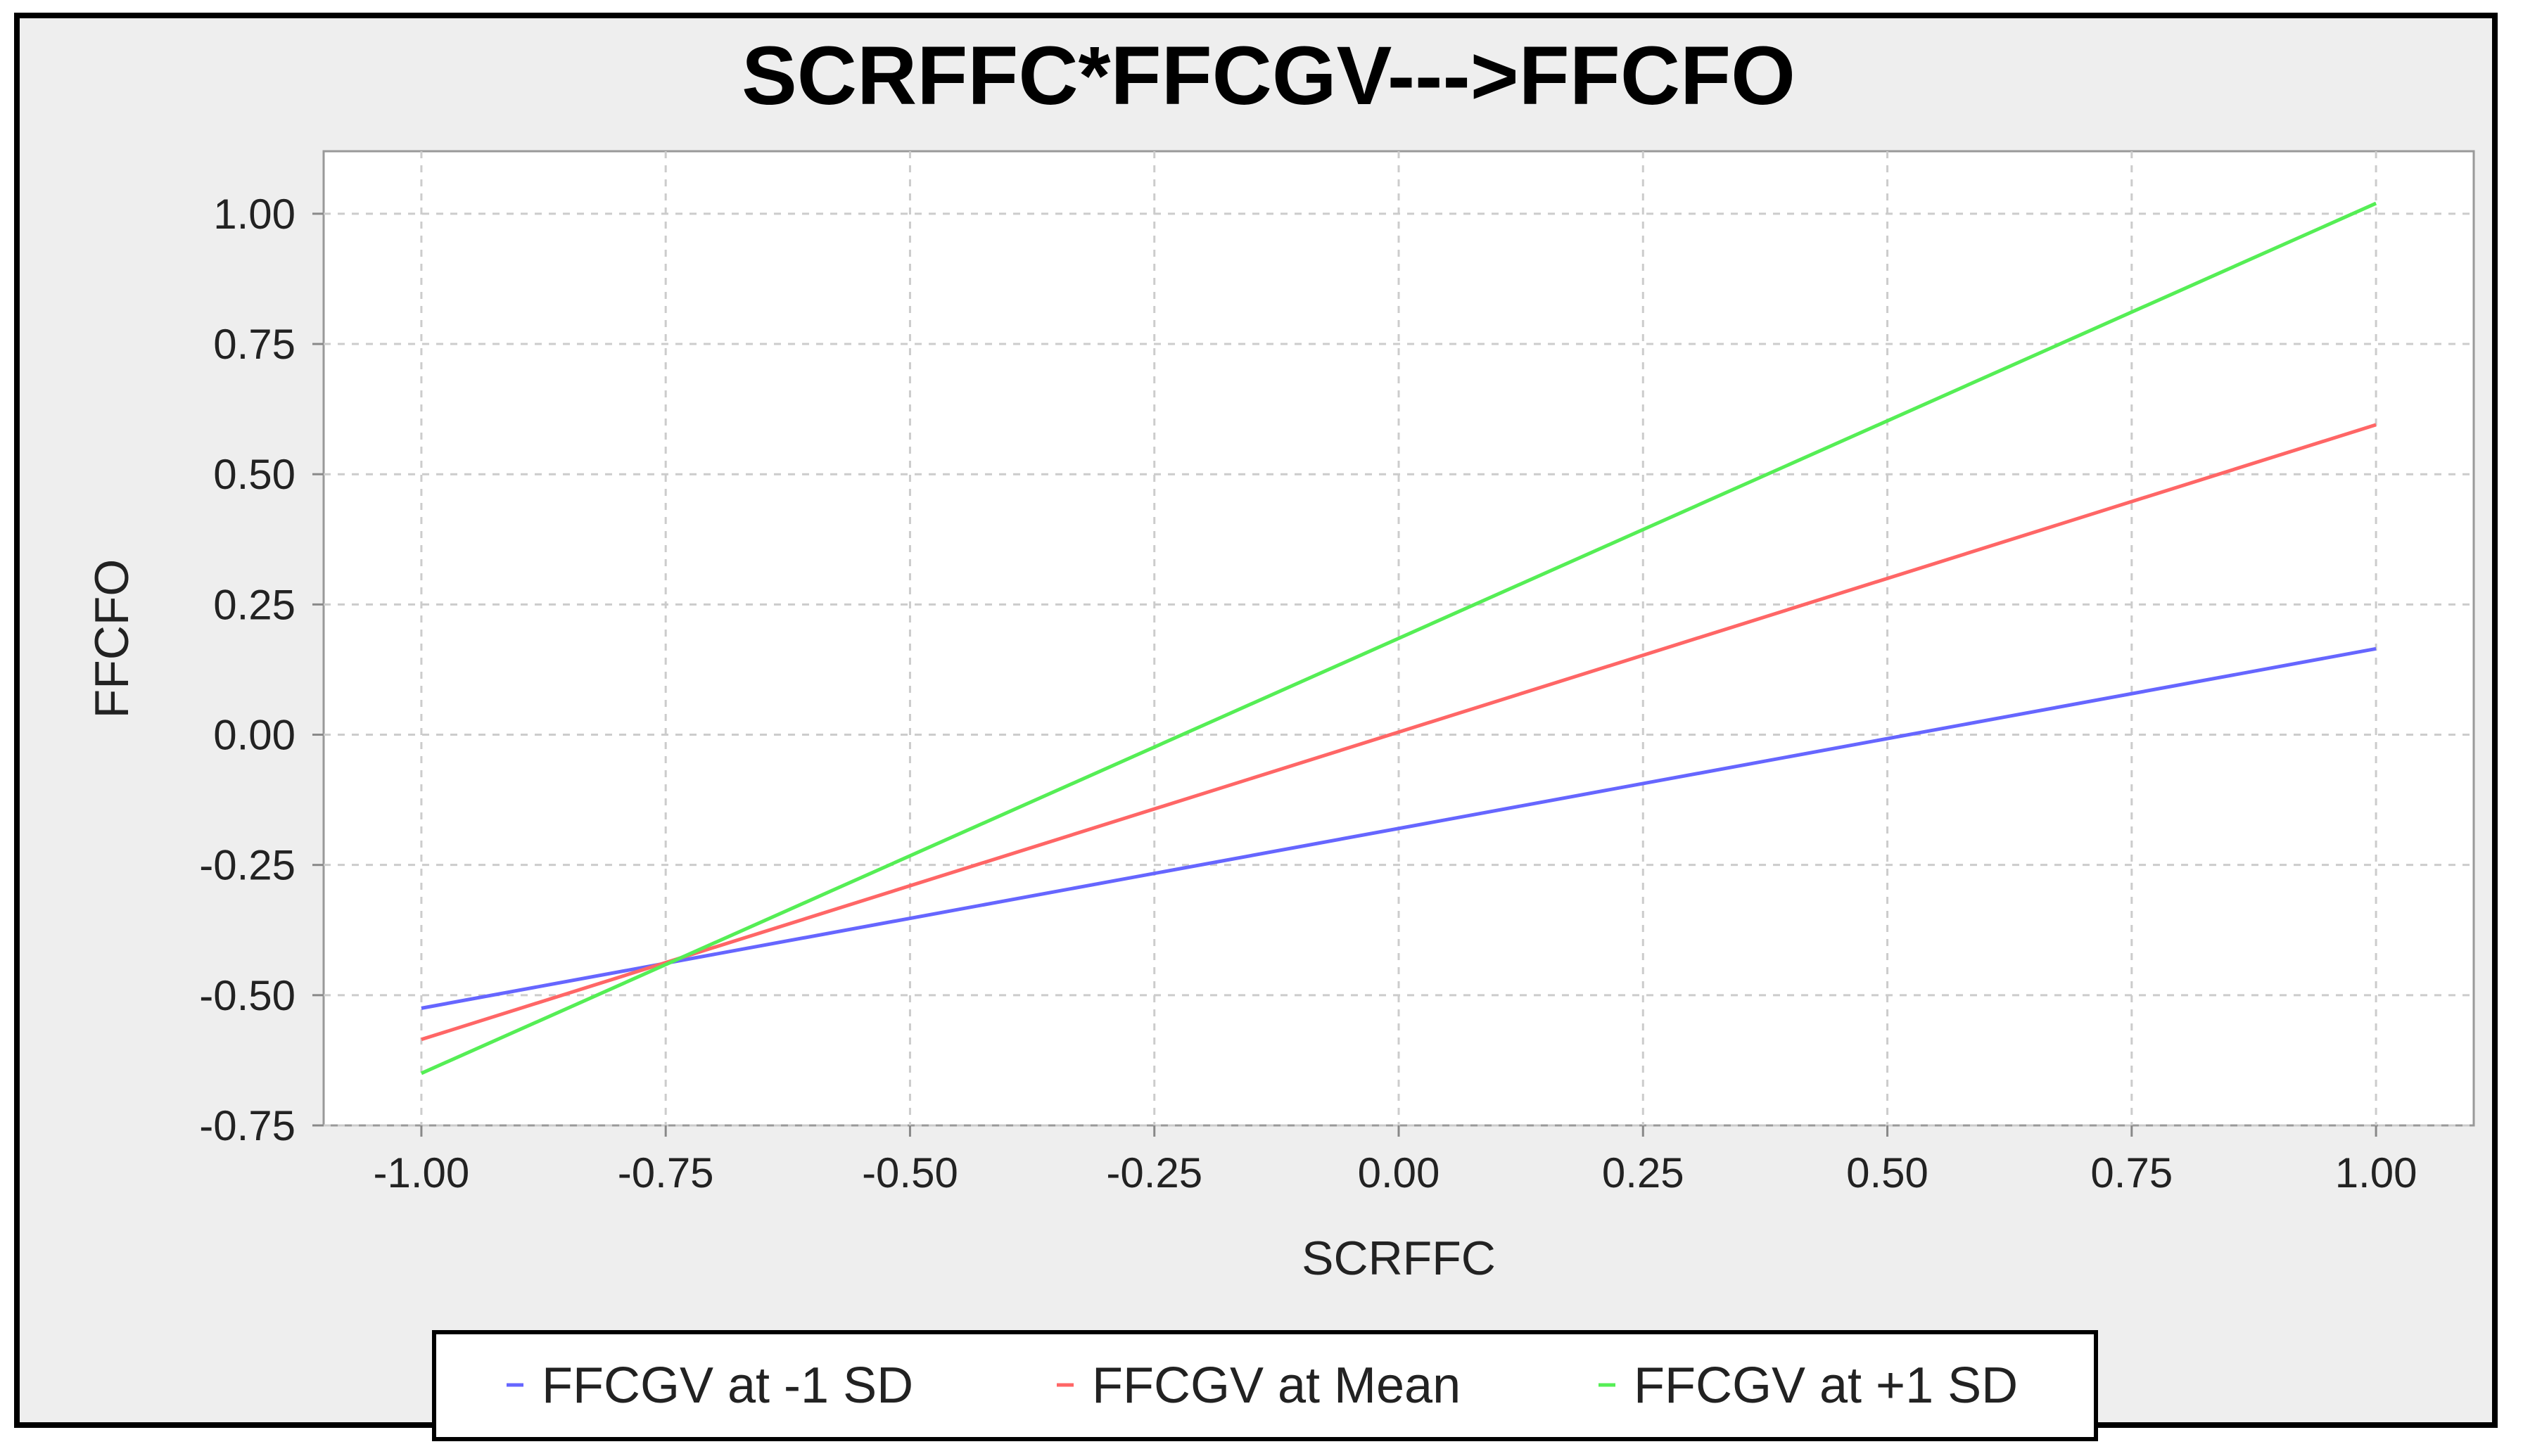  What do you see at coordinates (1154, 1172) in the screenshot?
I see `x-tick-label: -0.25` at bounding box center [1154, 1172].